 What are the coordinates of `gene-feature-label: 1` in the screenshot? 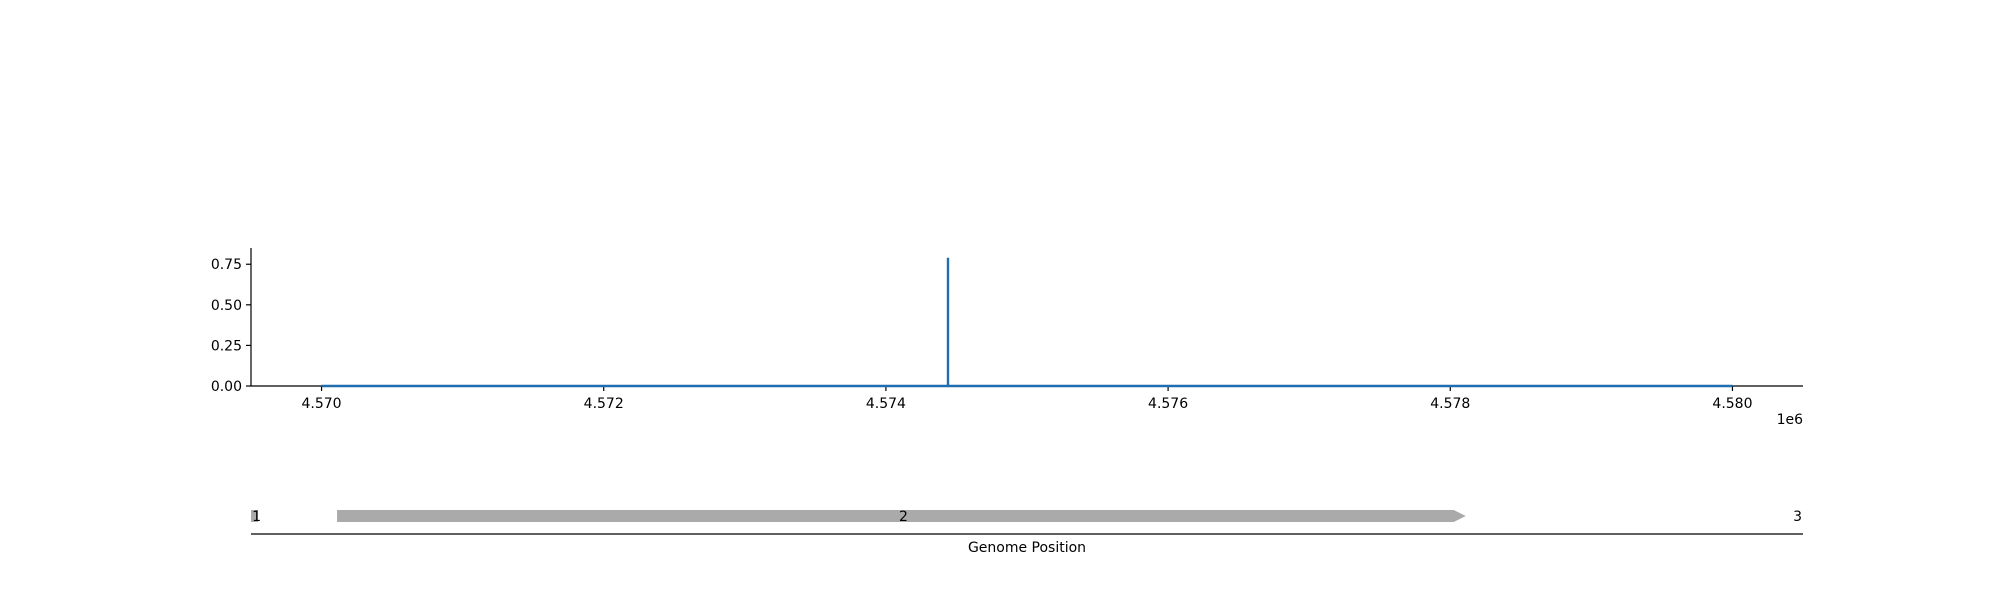 It's located at (256, 517).